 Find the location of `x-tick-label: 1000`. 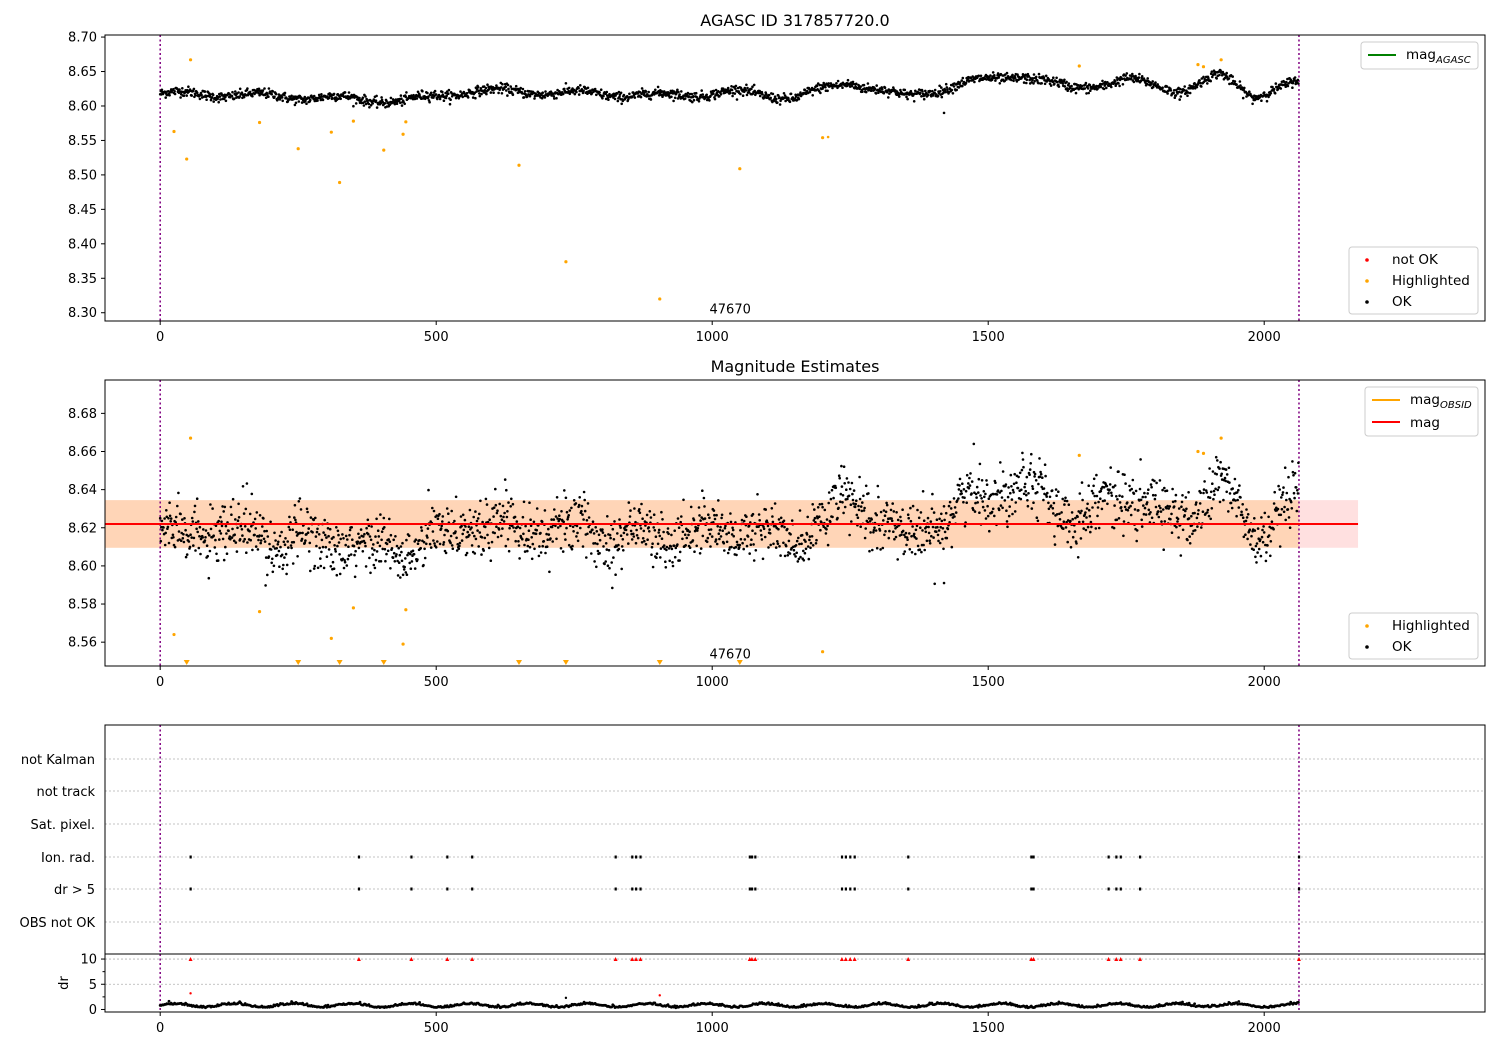

x-tick-label: 1000 is located at coordinates (712, 682).